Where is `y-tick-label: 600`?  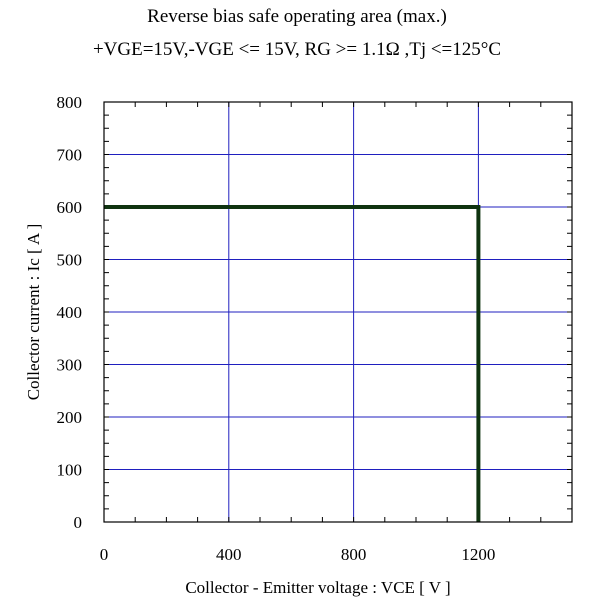 y-tick-label: 600 is located at coordinates (70, 207).